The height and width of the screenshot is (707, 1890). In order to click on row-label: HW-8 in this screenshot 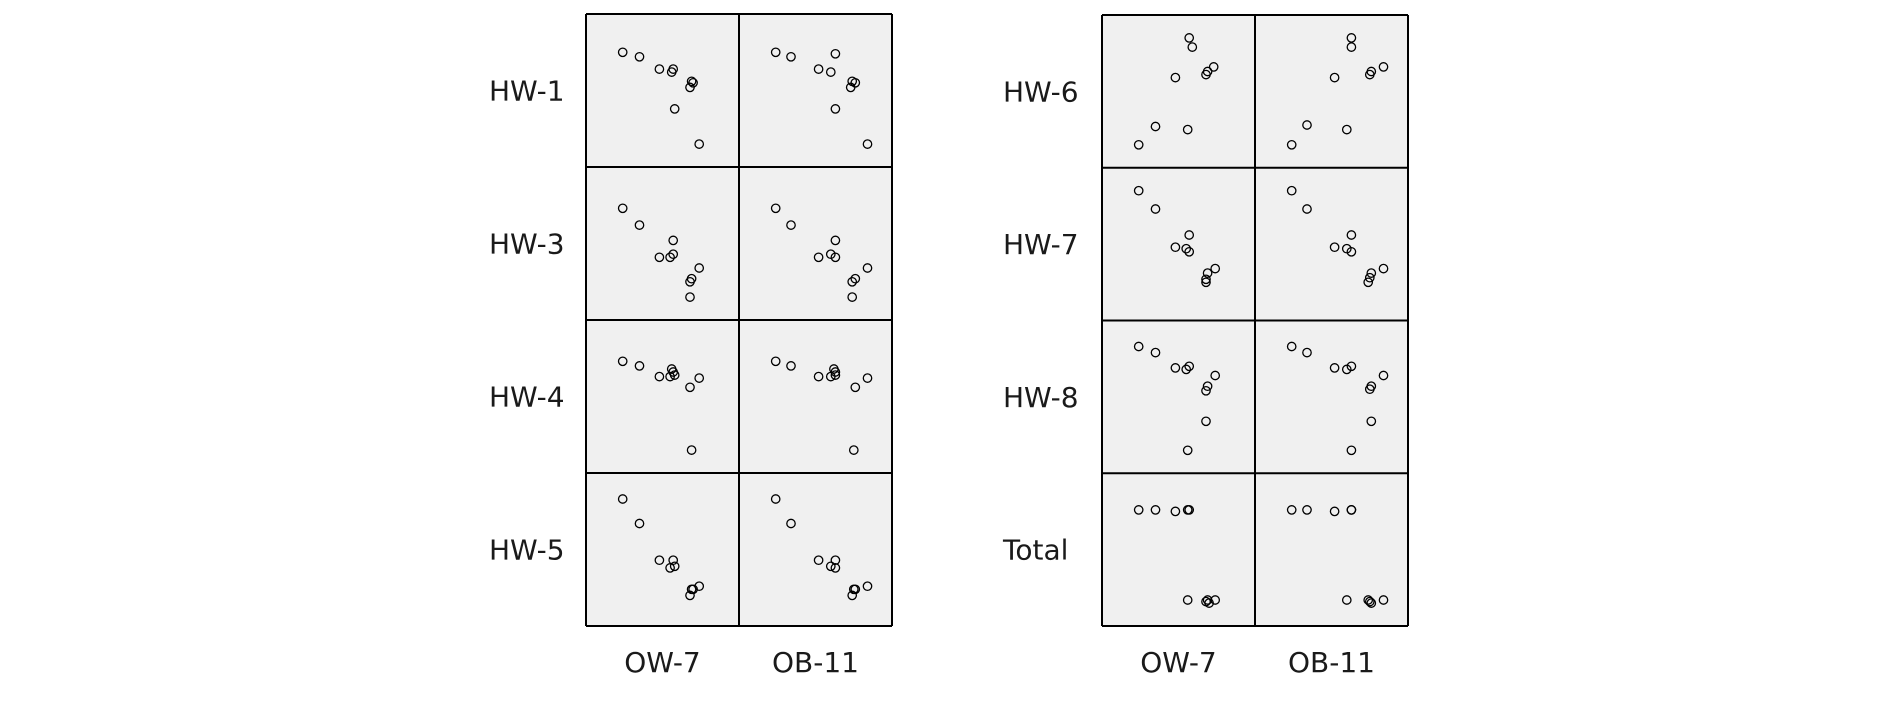, I will do `click(1041, 397)`.